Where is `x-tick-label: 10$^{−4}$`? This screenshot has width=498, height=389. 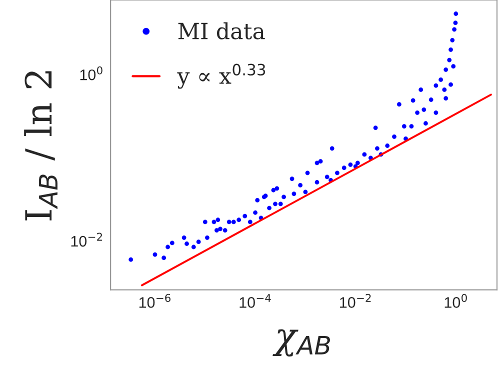
x-tick-label: 10$^{−4}$ is located at coordinates (255, 301).